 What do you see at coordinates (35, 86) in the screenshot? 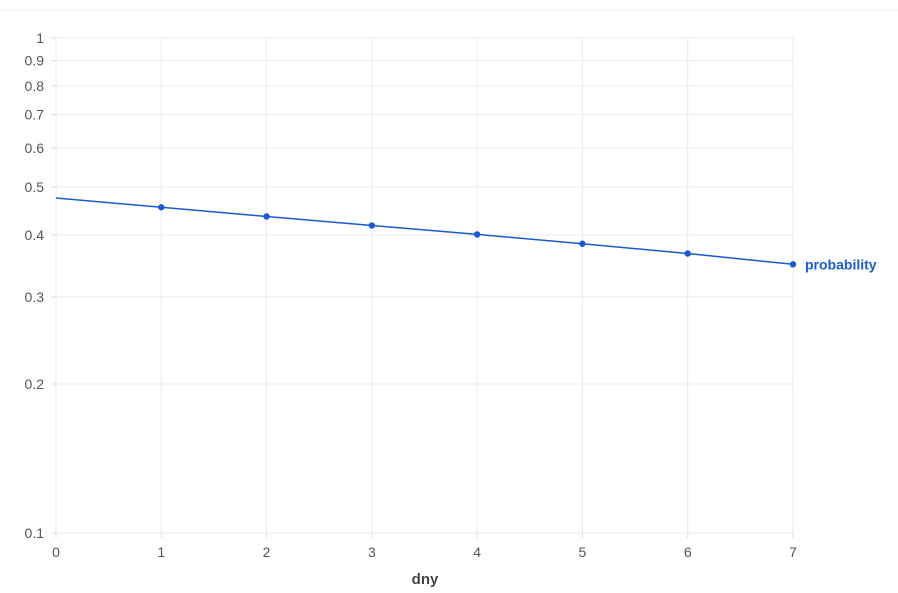
I see `y-tick-label: 0.8` at bounding box center [35, 86].